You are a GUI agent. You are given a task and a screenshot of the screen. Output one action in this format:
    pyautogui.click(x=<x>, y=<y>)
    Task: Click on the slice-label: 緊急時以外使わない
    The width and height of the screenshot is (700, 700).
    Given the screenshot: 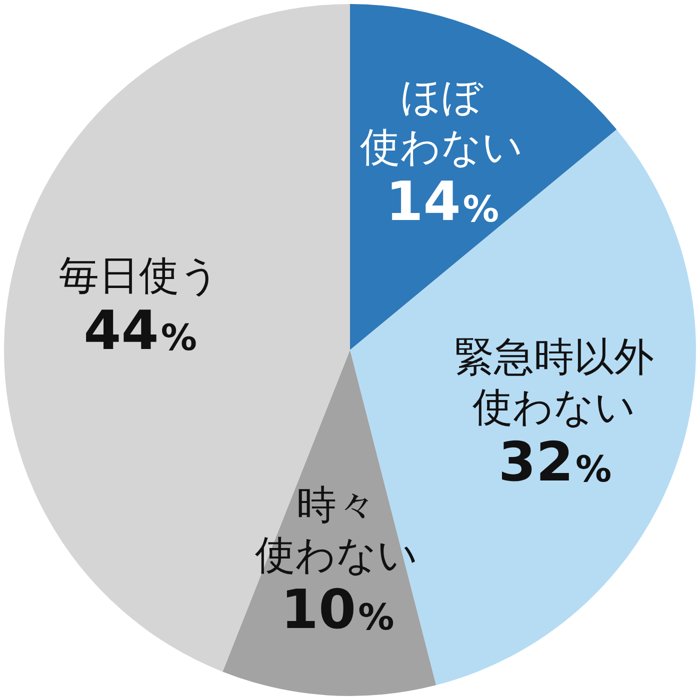 What is the action you would take?
    pyautogui.click(x=554, y=382)
    